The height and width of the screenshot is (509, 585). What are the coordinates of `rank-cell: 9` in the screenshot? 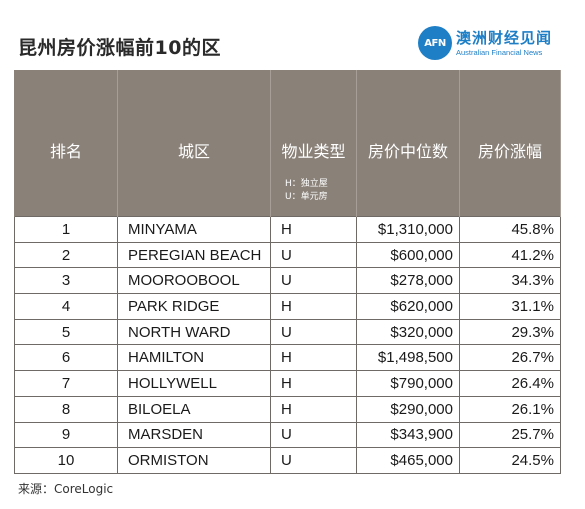 It's located at (66, 435).